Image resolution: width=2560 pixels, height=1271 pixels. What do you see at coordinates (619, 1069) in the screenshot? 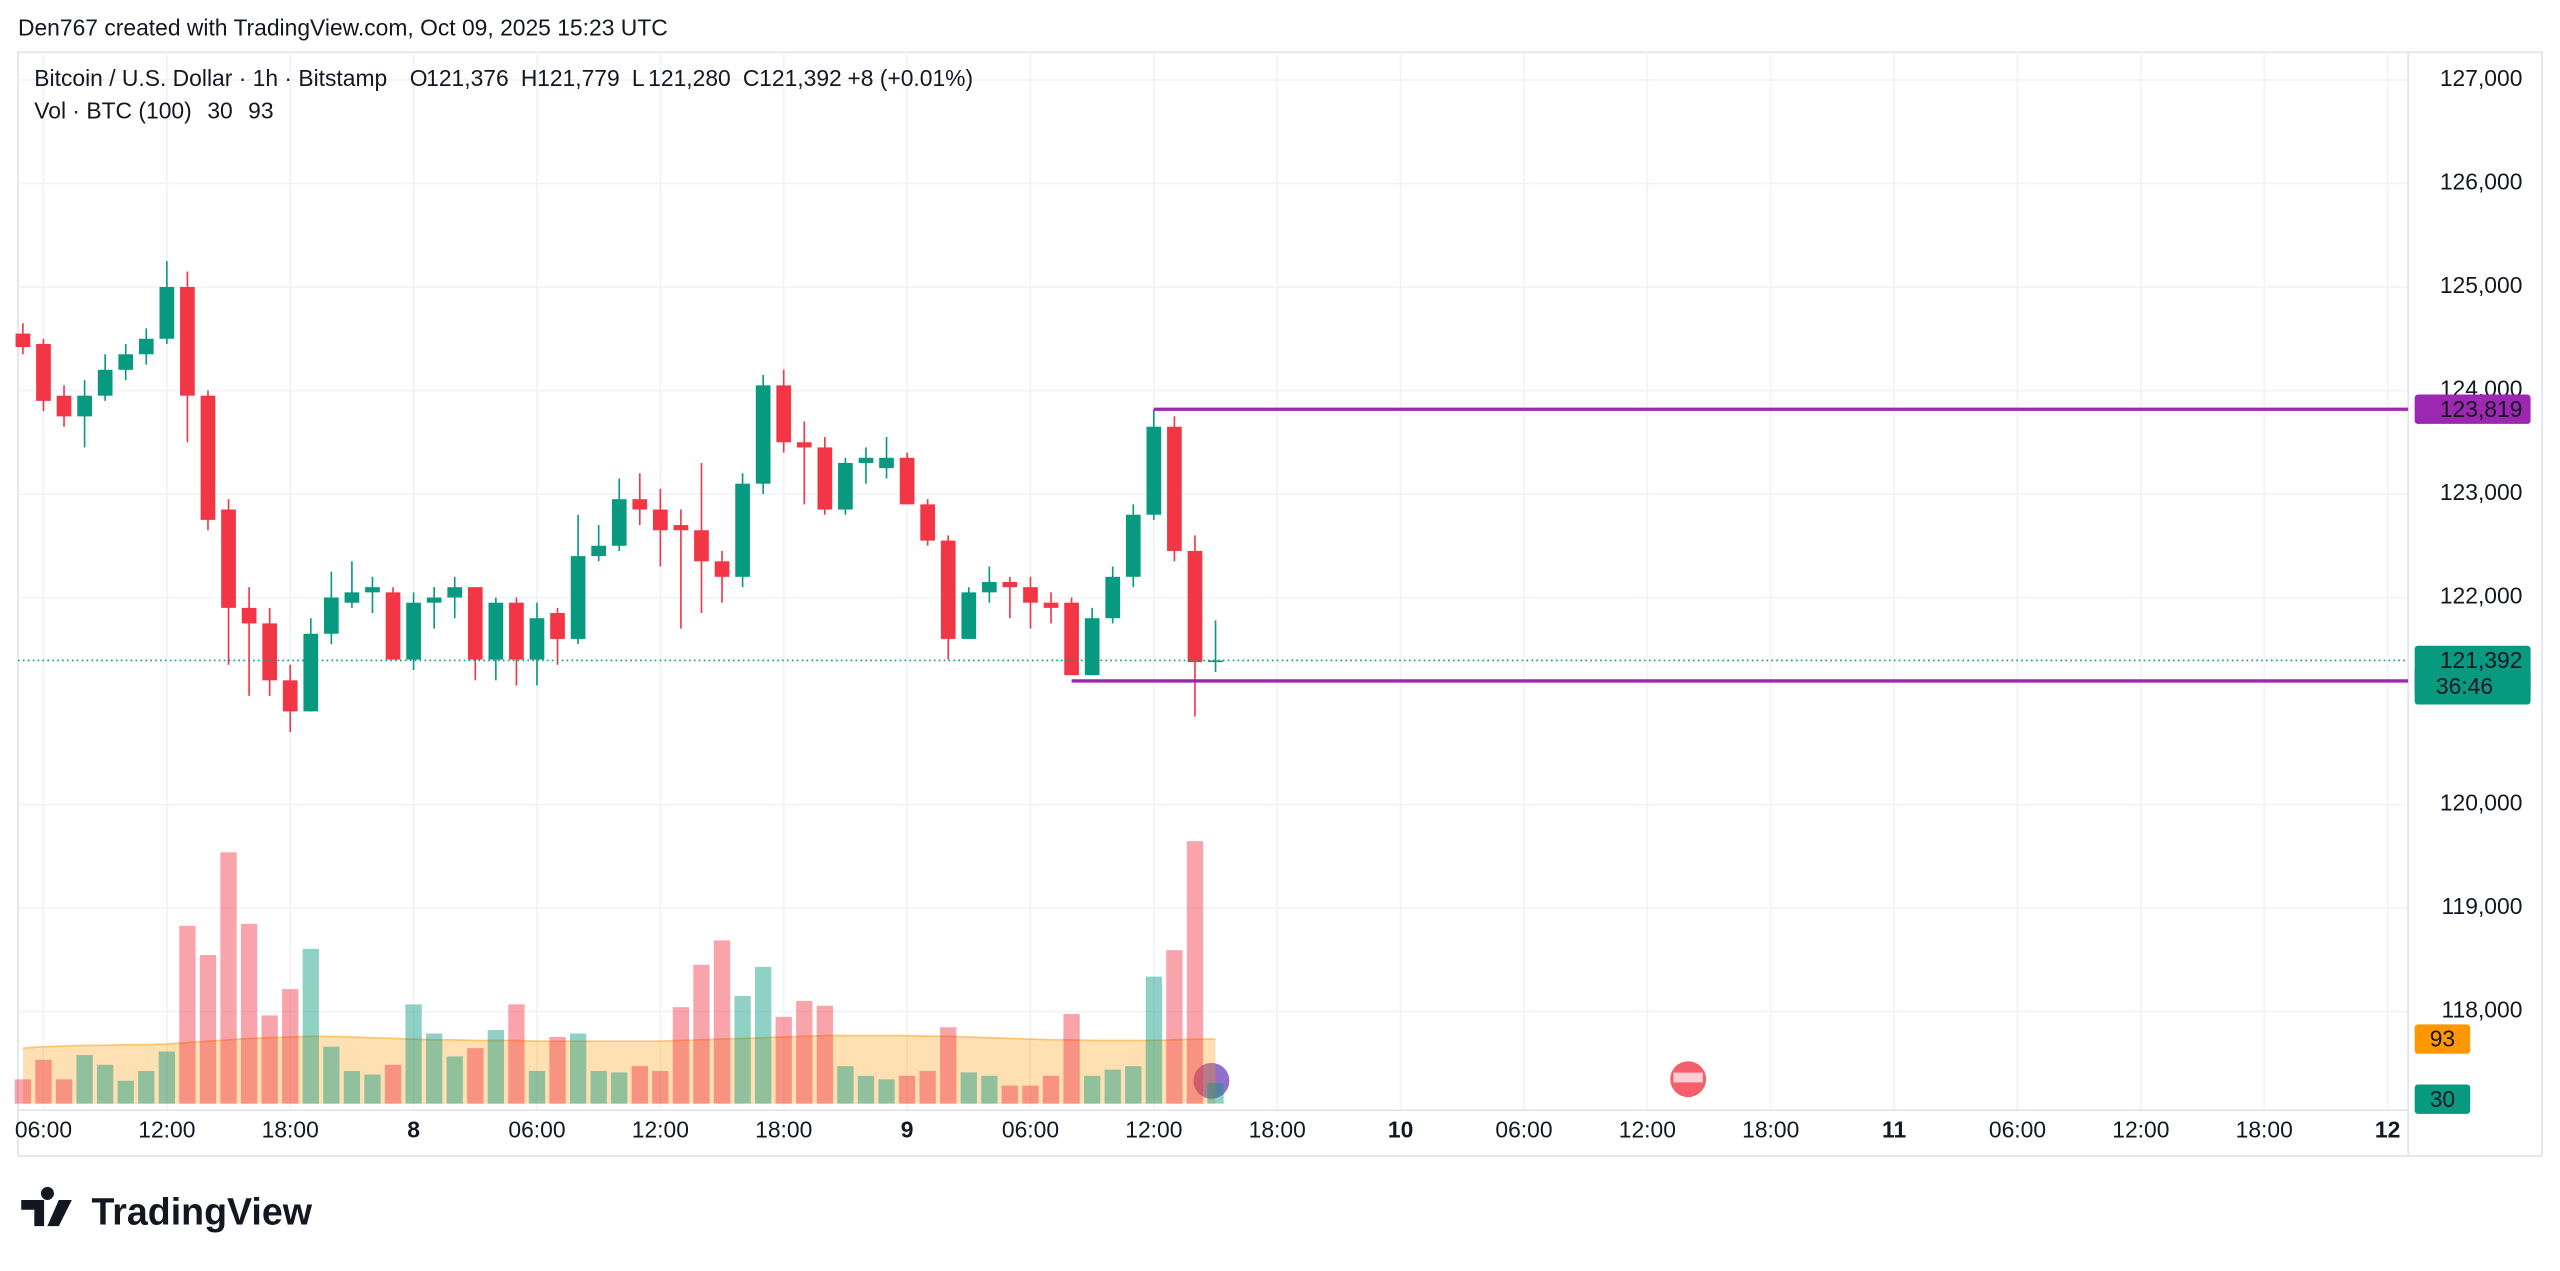
I see `volume-ma-area` at bounding box center [619, 1069].